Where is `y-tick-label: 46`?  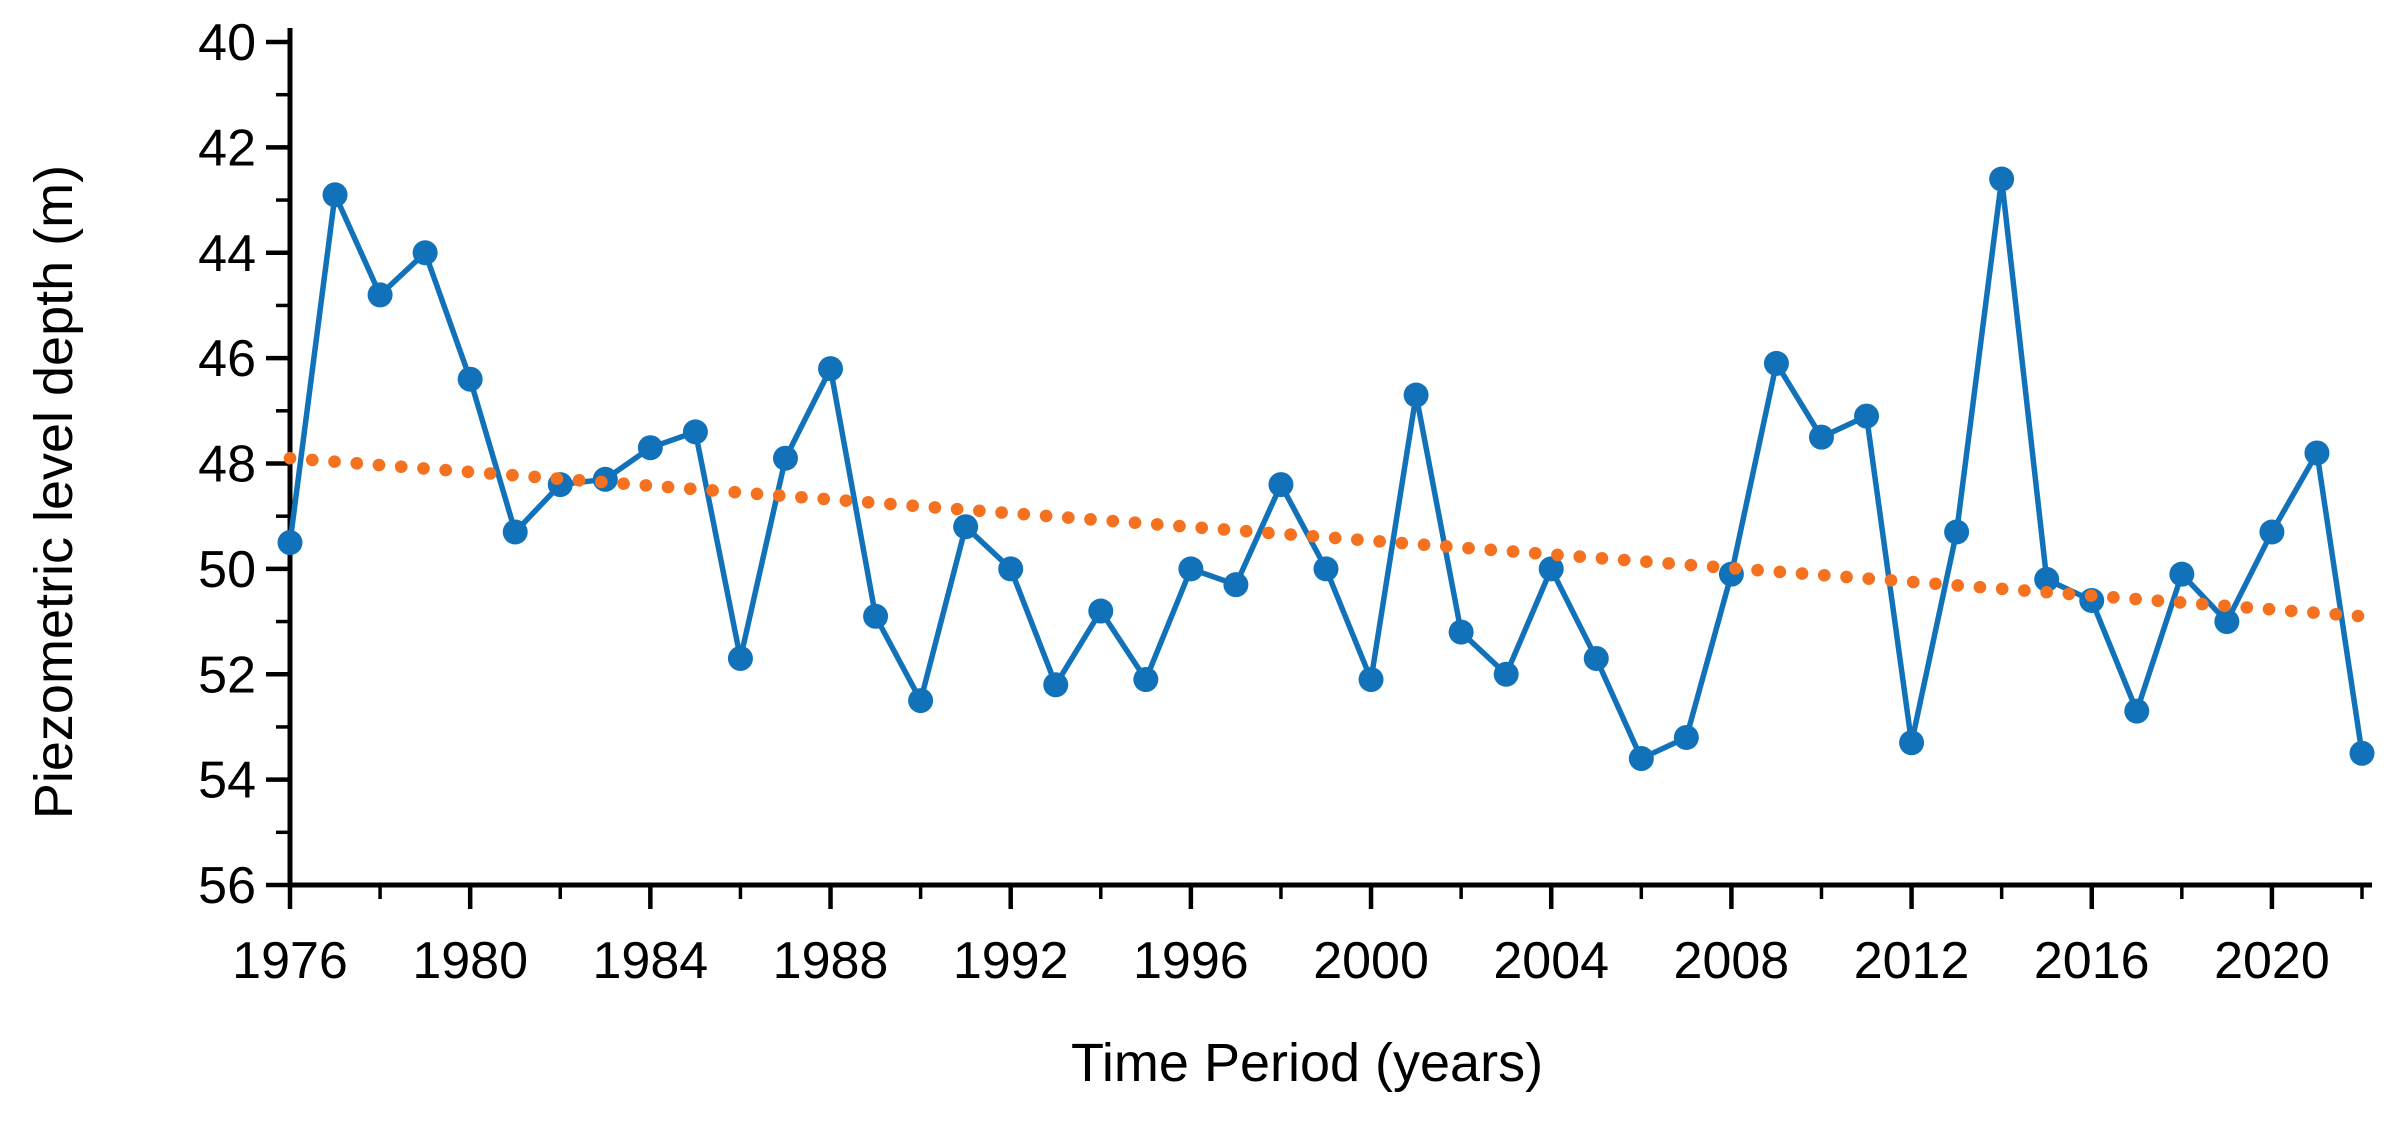 y-tick-label: 46 is located at coordinates (227, 359).